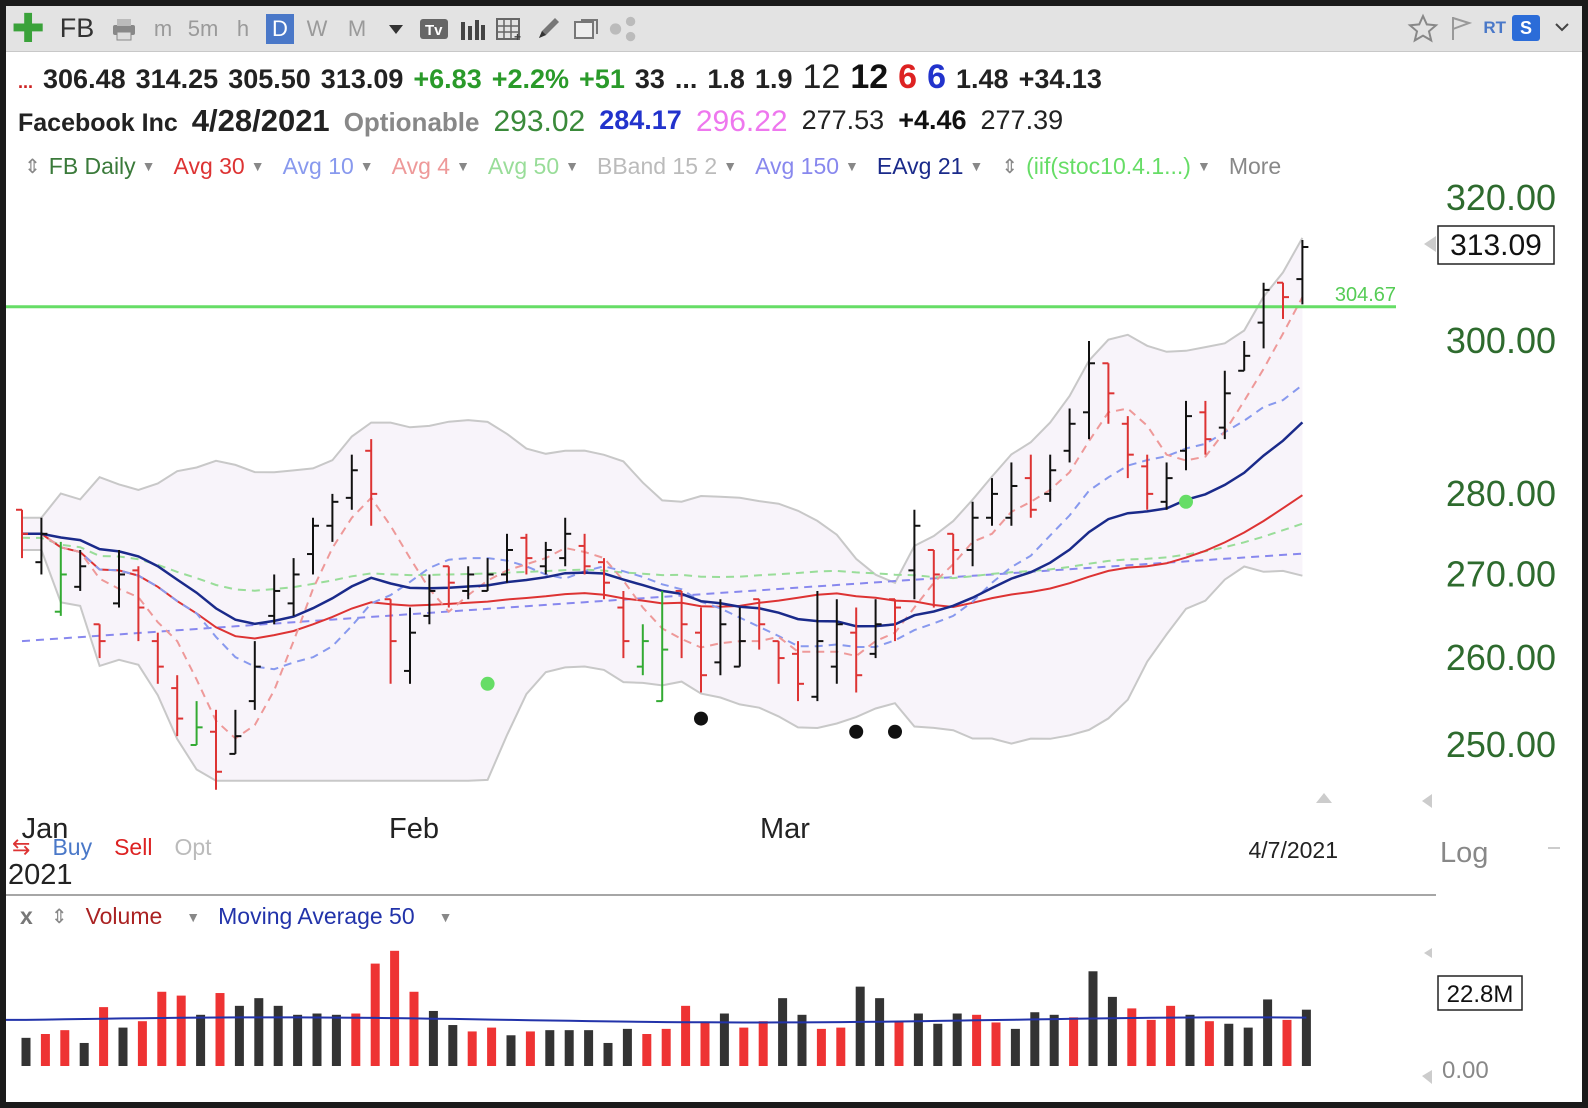 The height and width of the screenshot is (1108, 1588). Describe the element at coordinates (431, 166) in the screenshot. I see `legend-item: Avg 4 ▼` at that location.